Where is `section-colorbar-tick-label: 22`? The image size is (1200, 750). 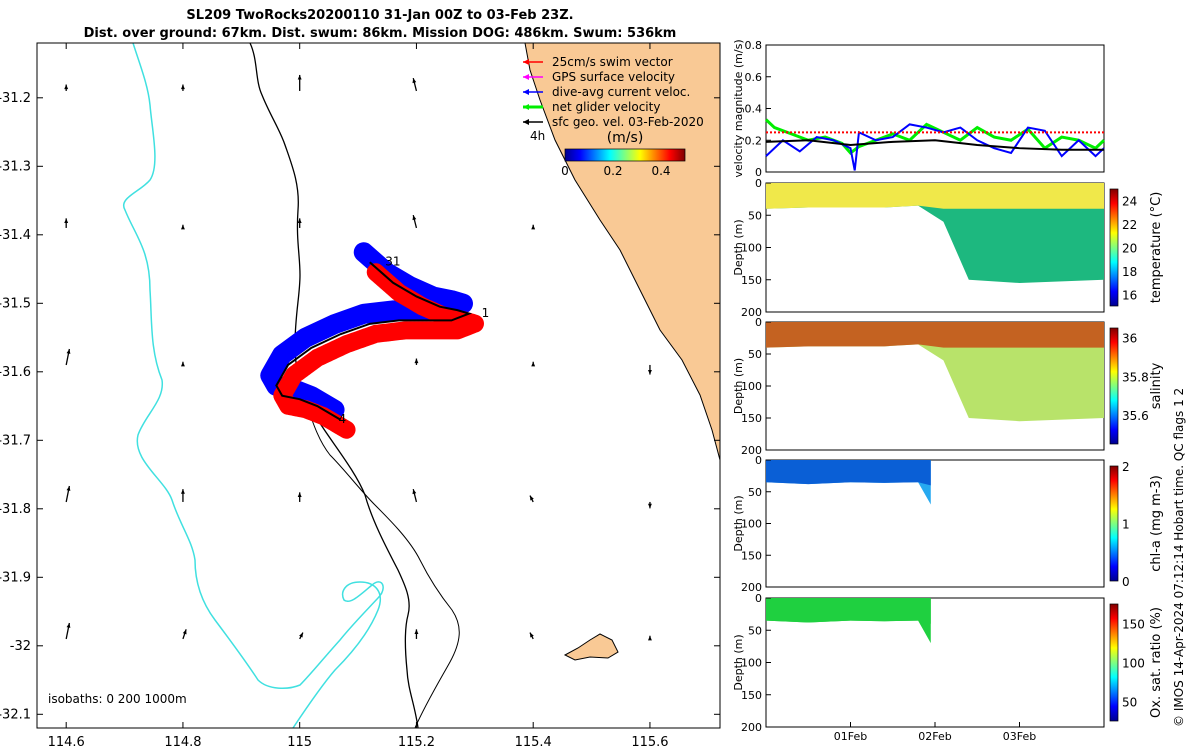
section-colorbar-tick-label: 22 is located at coordinates (1129, 225).